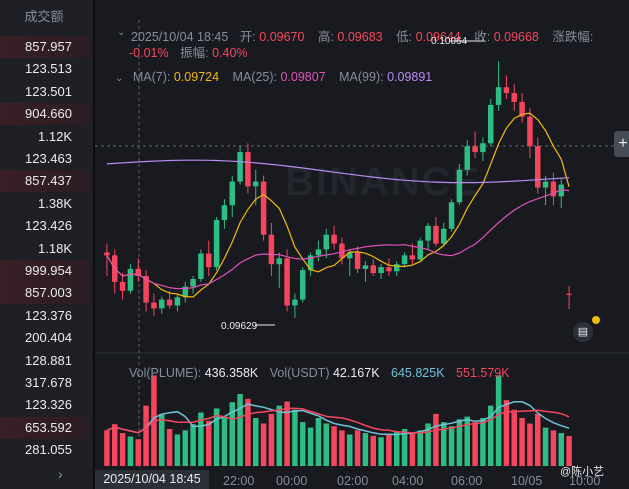 The height and width of the screenshot is (489, 629). What do you see at coordinates (48, 270) in the screenshot?
I see `volume-list-value: 999.954` at bounding box center [48, 270].